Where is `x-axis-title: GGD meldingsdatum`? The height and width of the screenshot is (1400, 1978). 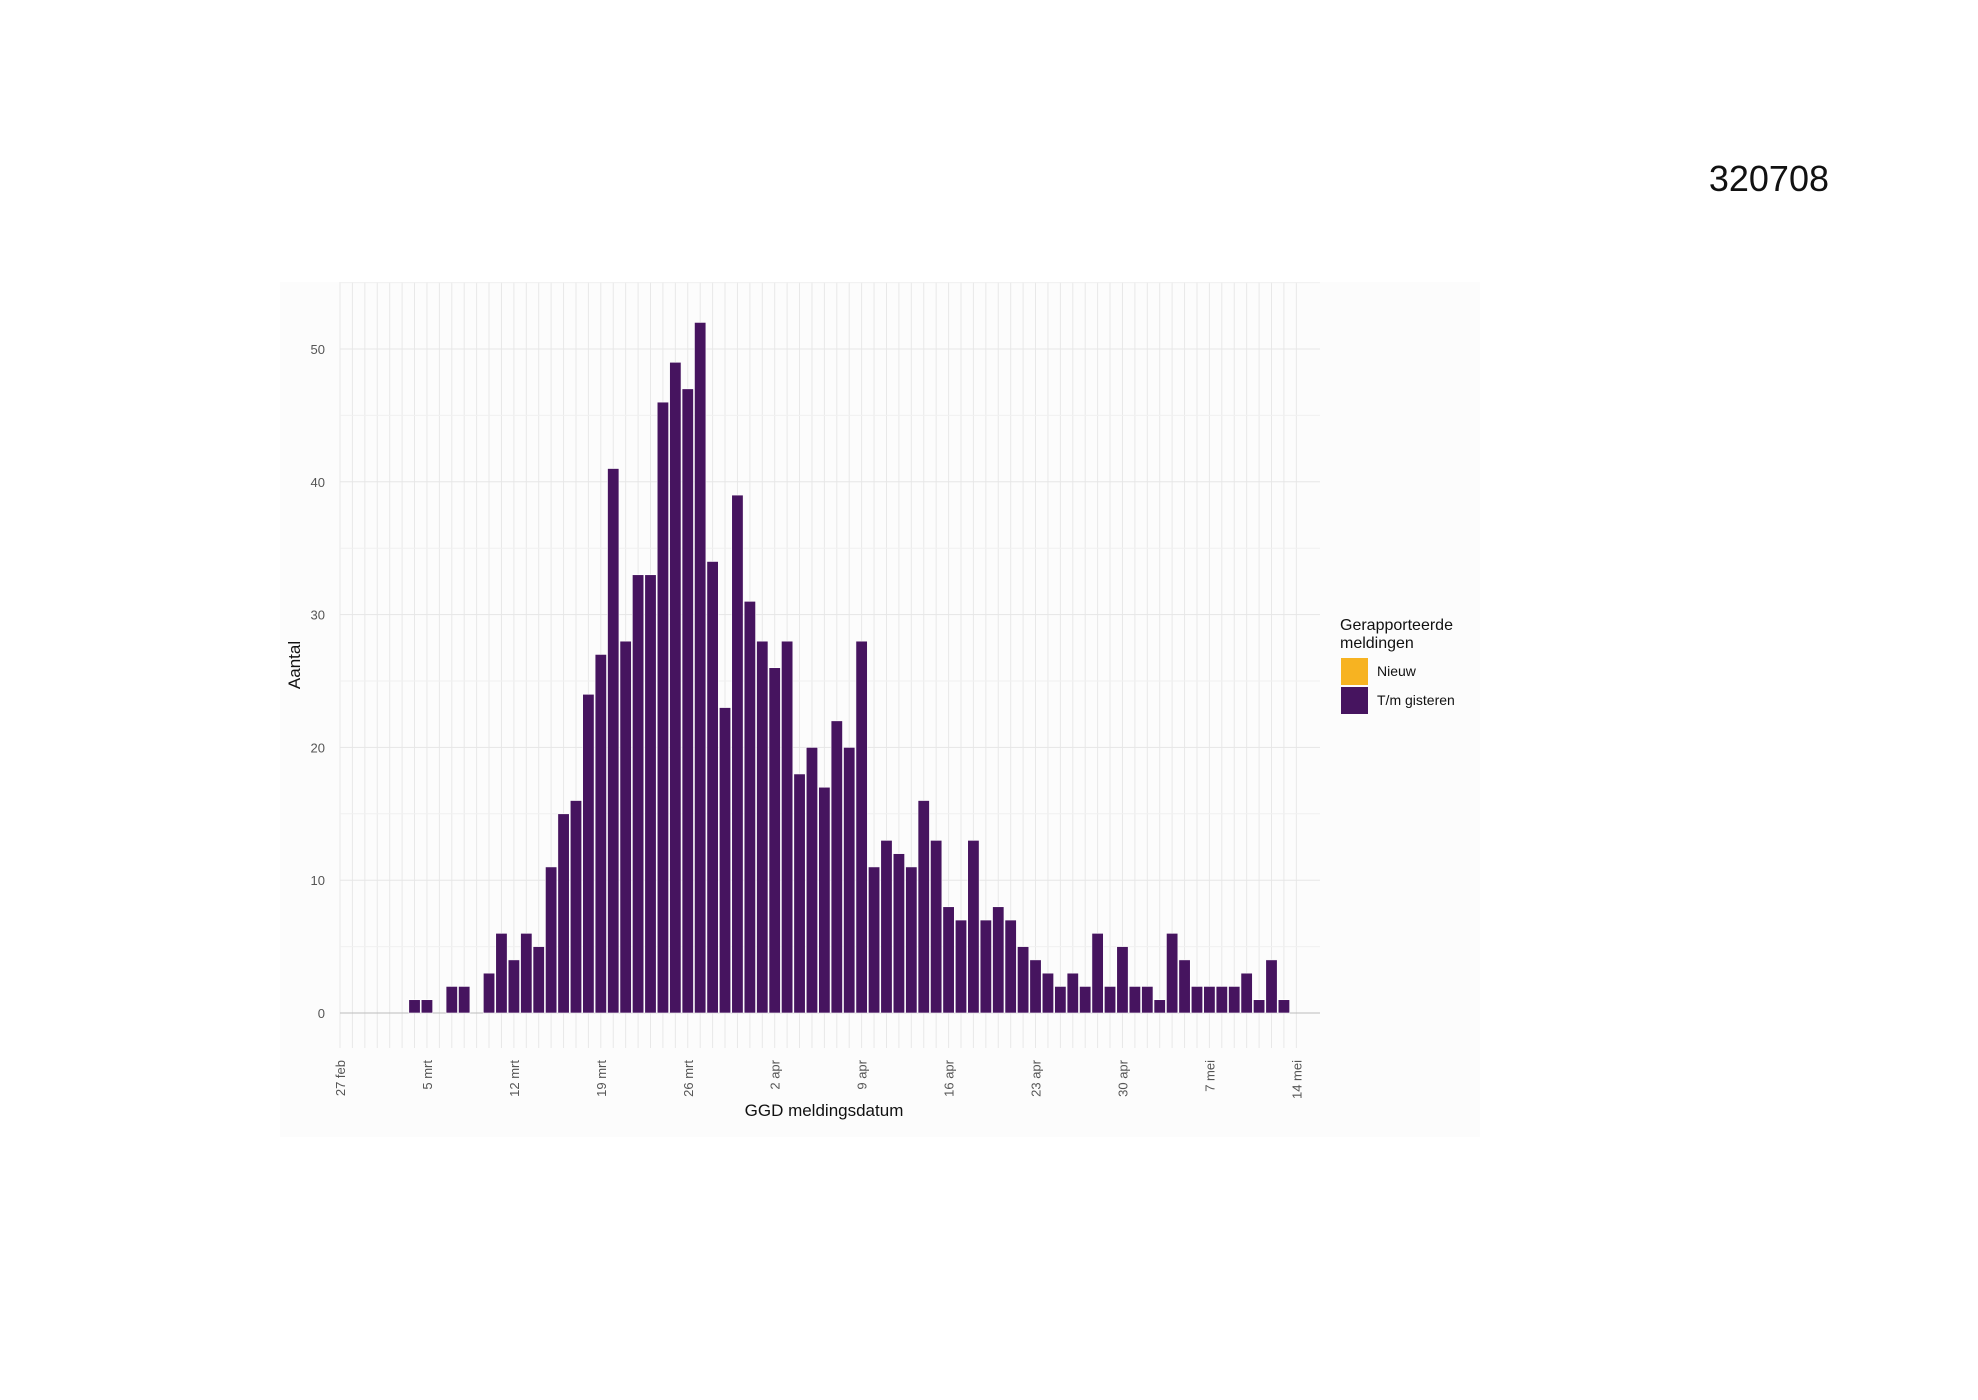
x-axis-title: GGD meldingsdatum is located at coordinates (824, 1110).